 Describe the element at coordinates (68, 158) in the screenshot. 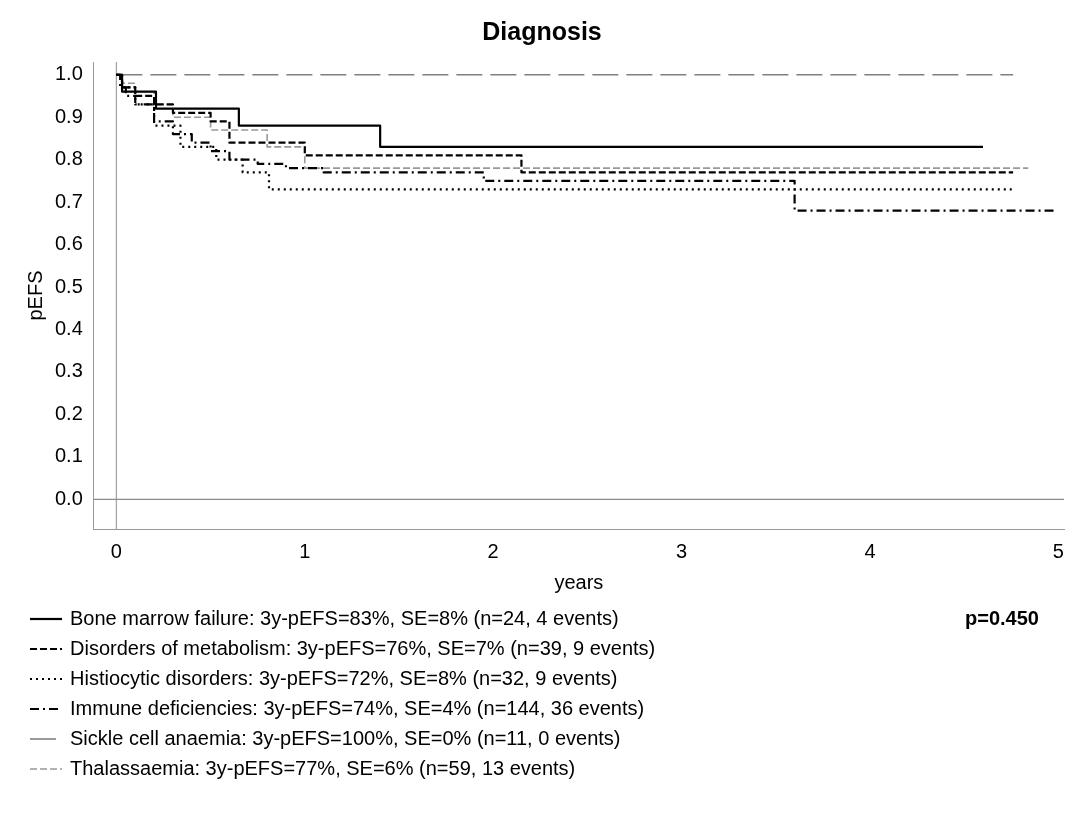

I see `y-tick-label: 0.8` at that location.